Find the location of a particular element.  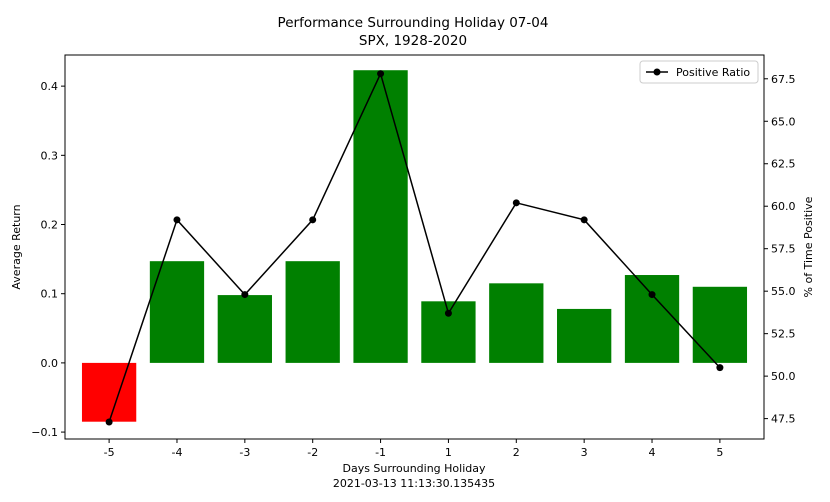

y-axis-left: −0.1 0.0 0.1 0.2 0.3 0.4 is located at coordinates (48, 259).